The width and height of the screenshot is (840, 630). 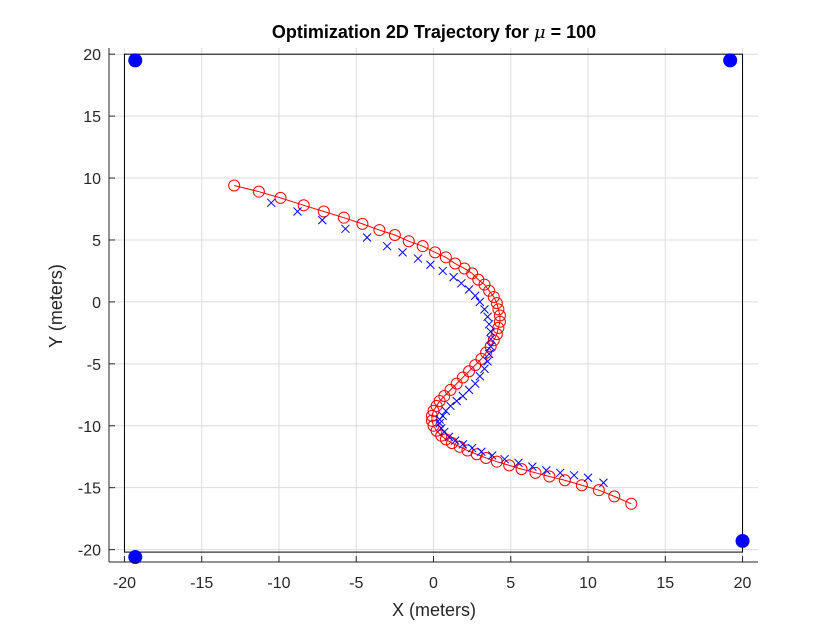 I want to click on y-tick-label: 15, so click(x=92, y=117).